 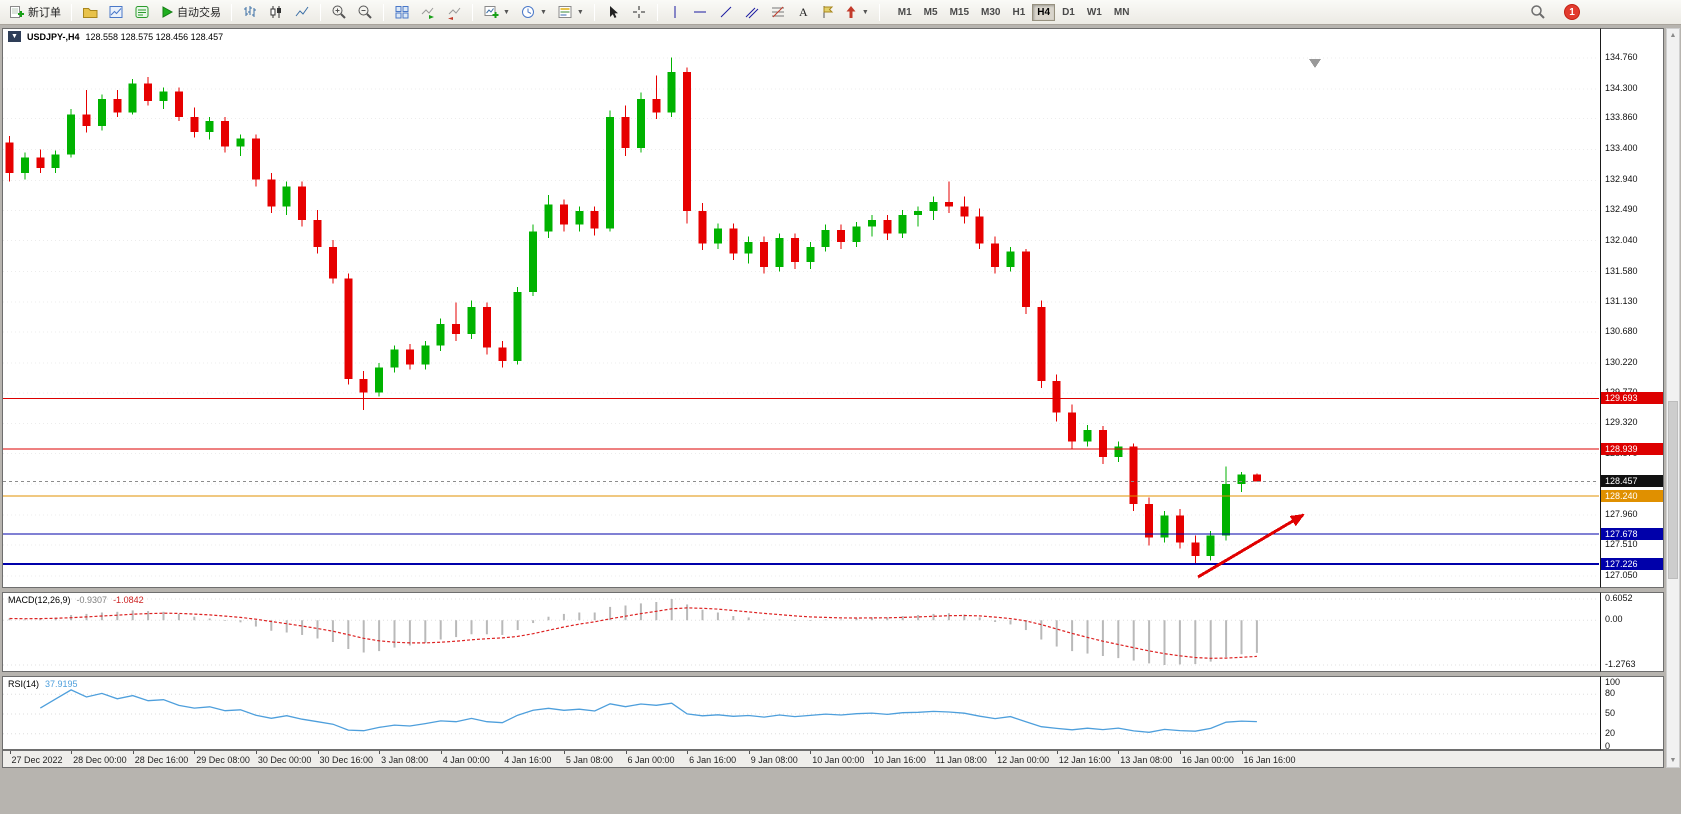 What do you see at coordinates (428, 12) in the screenshot?
I see `auto-scroll-button` at bounding box center [428, 12].